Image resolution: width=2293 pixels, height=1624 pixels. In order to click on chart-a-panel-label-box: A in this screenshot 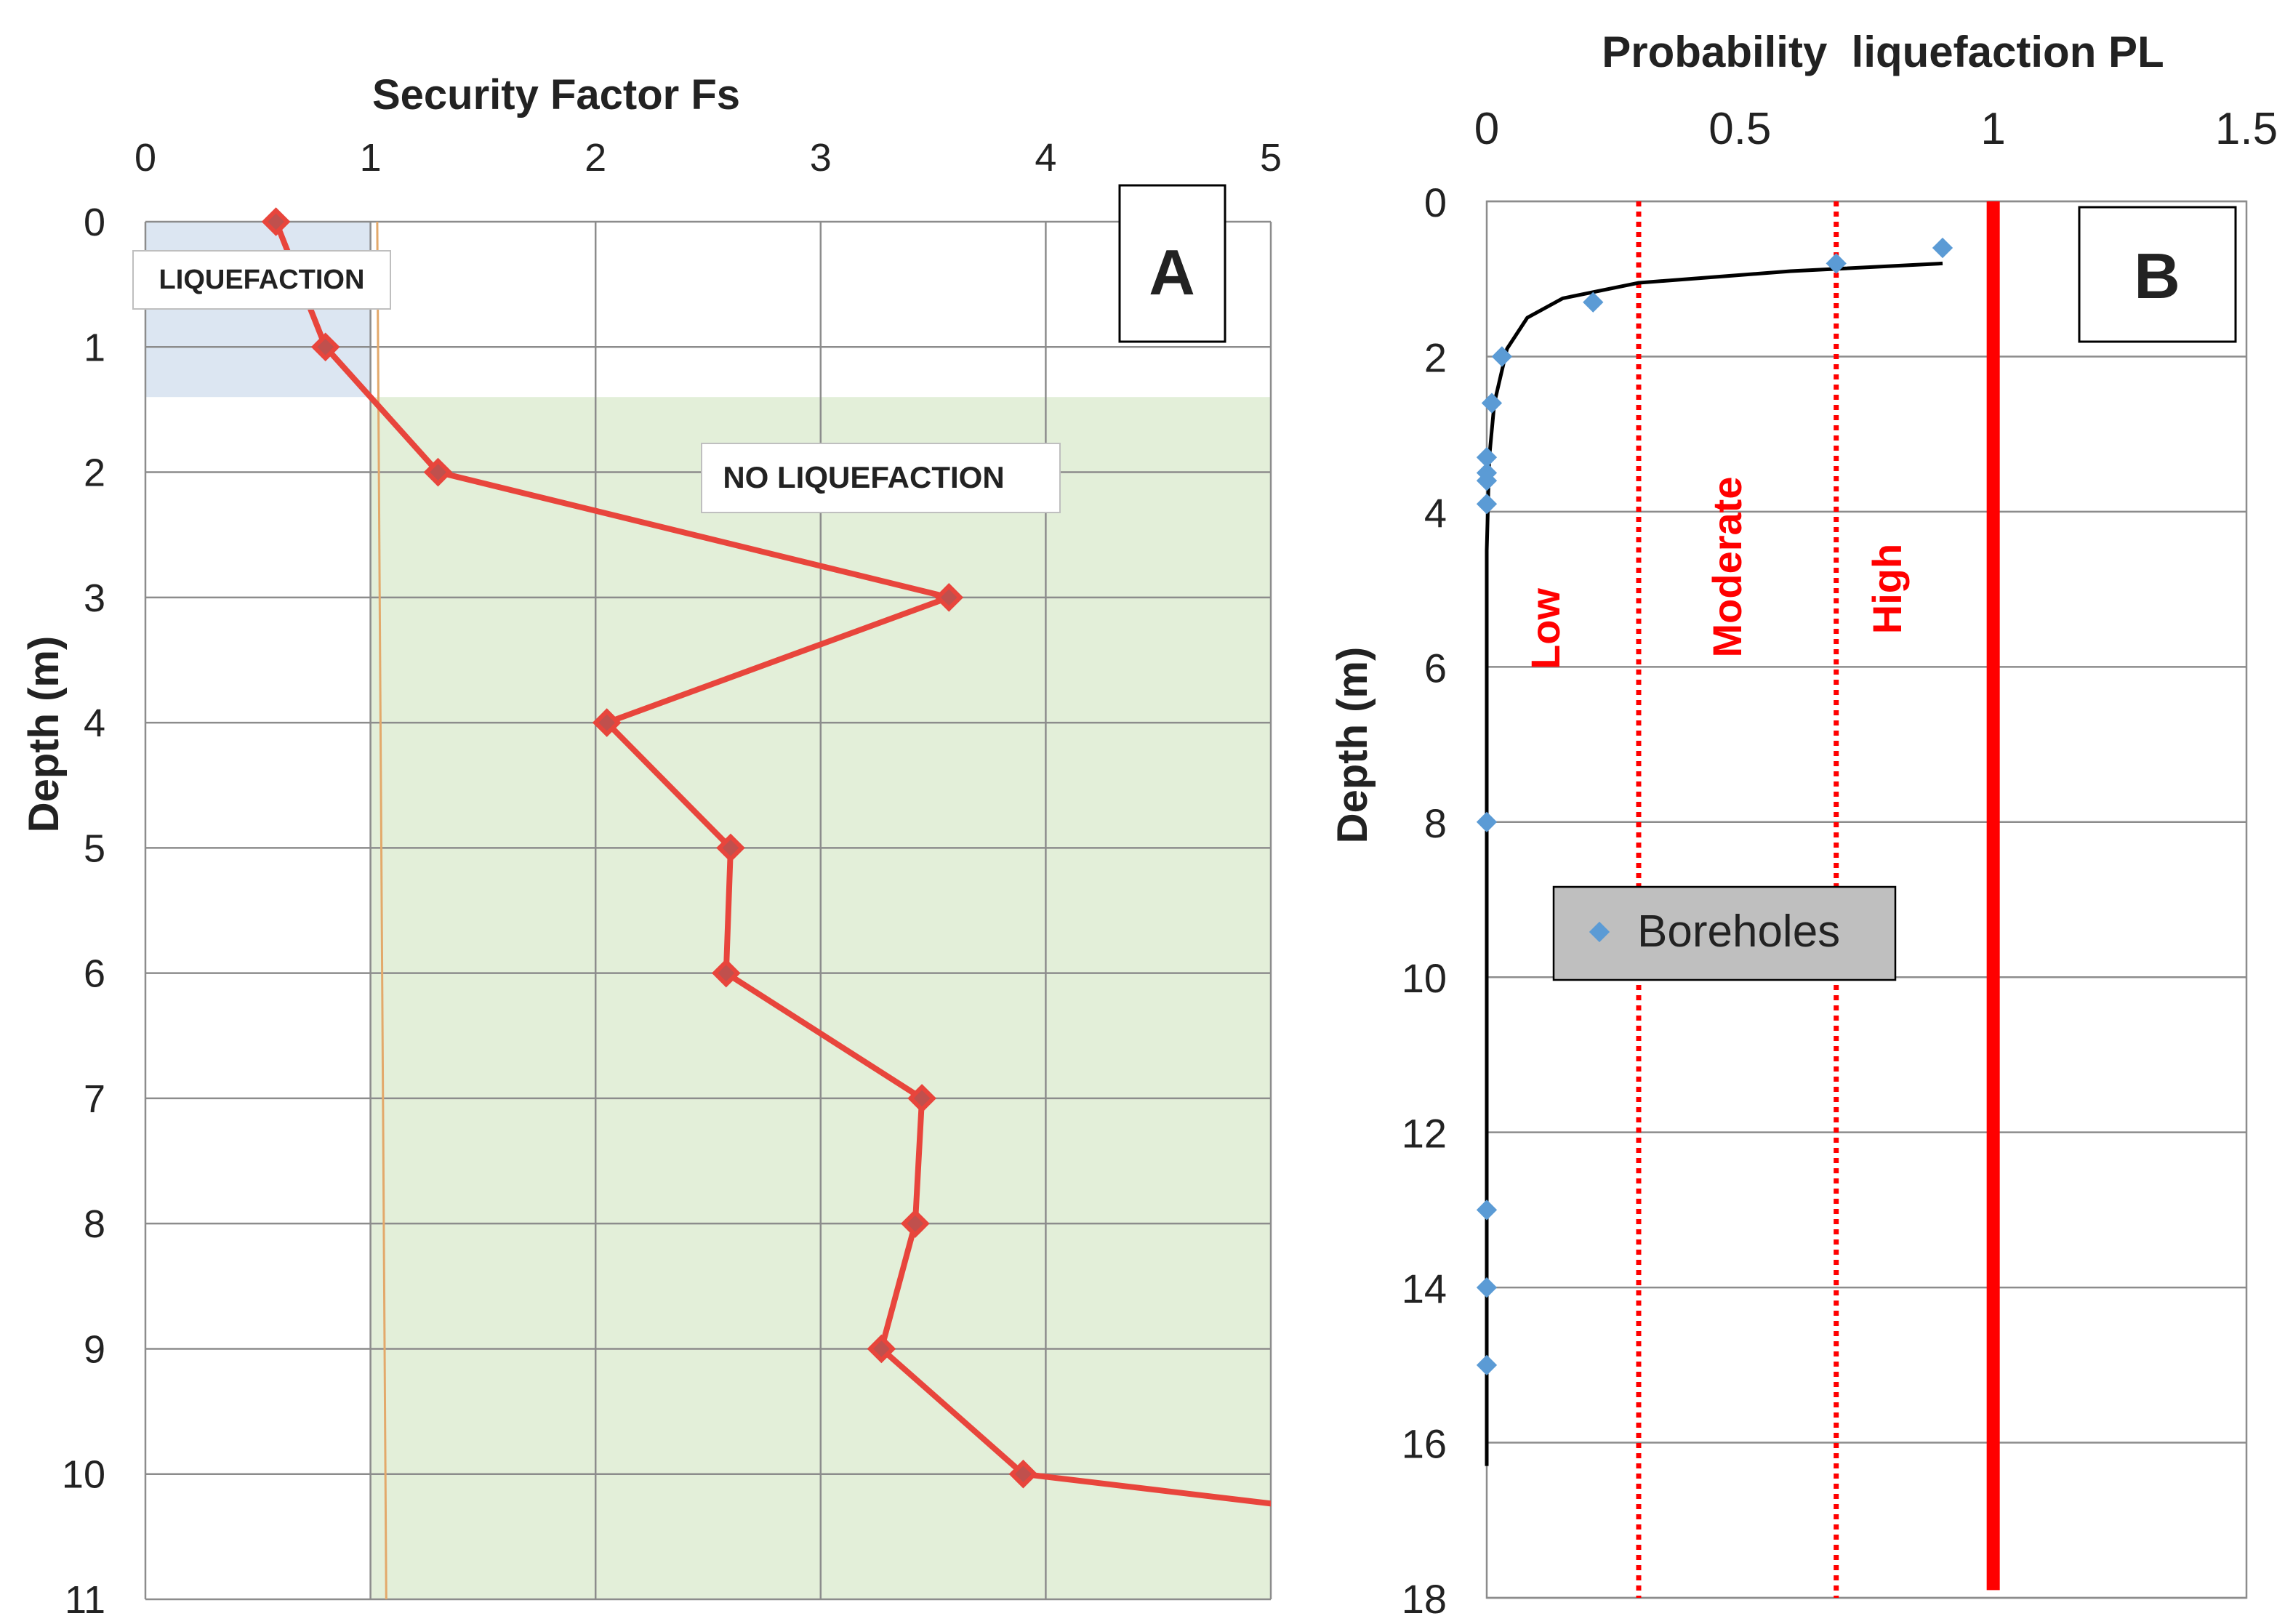, I will do `click(1172, 263)`.